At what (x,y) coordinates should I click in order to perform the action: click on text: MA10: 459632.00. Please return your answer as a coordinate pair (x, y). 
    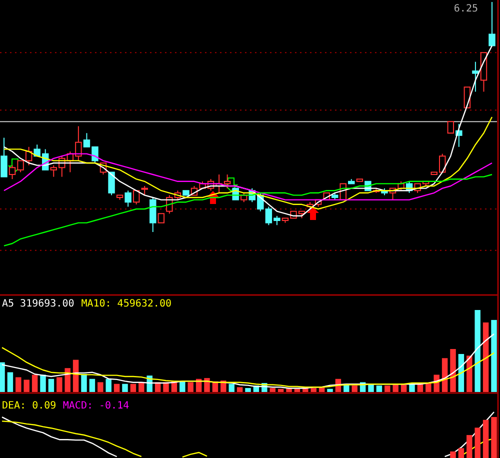
    Looking at the image, I should click on (126, 304).